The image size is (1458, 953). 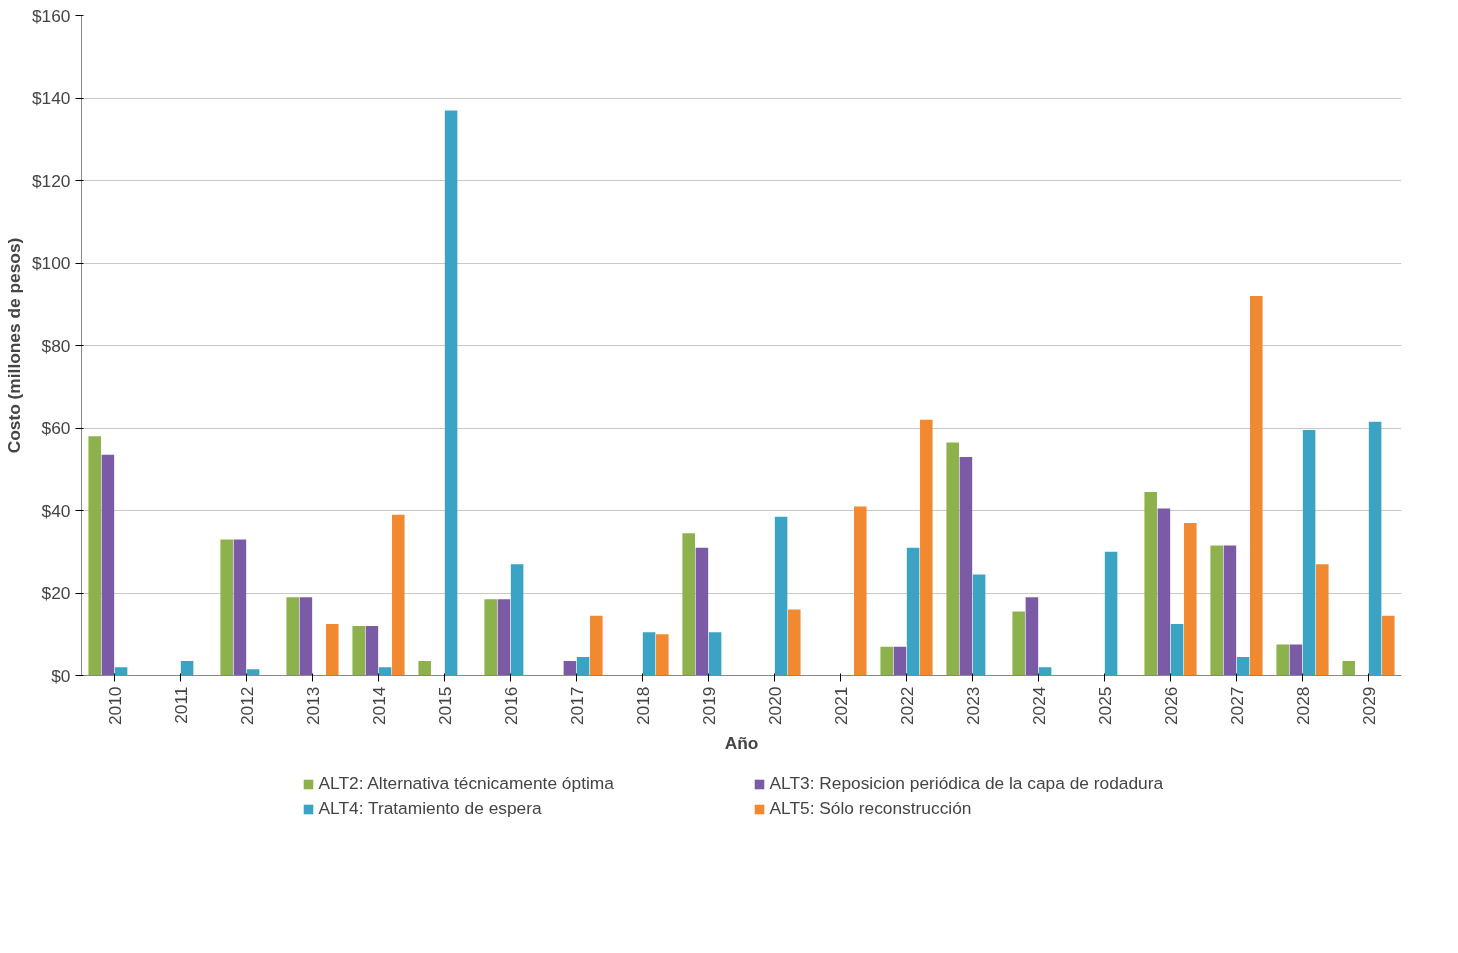 I want to click on y-tick-label: $100, so click(x=51, y=263).